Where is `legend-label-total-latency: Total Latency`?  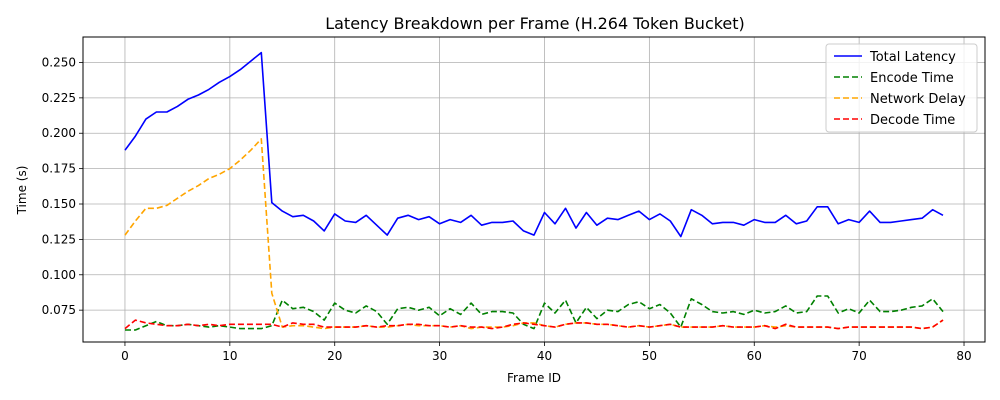 legend-label-total-latency: Total Latency is located at coordinates (912, 57).